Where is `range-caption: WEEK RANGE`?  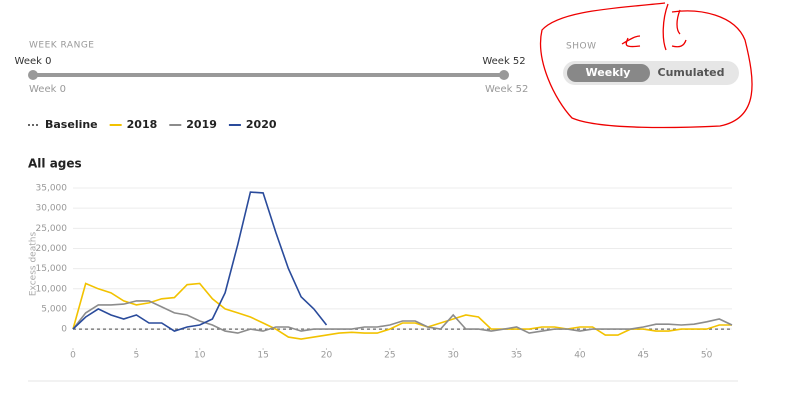
range-caption: WEEK RANGE is located at coordinates (61, 46).